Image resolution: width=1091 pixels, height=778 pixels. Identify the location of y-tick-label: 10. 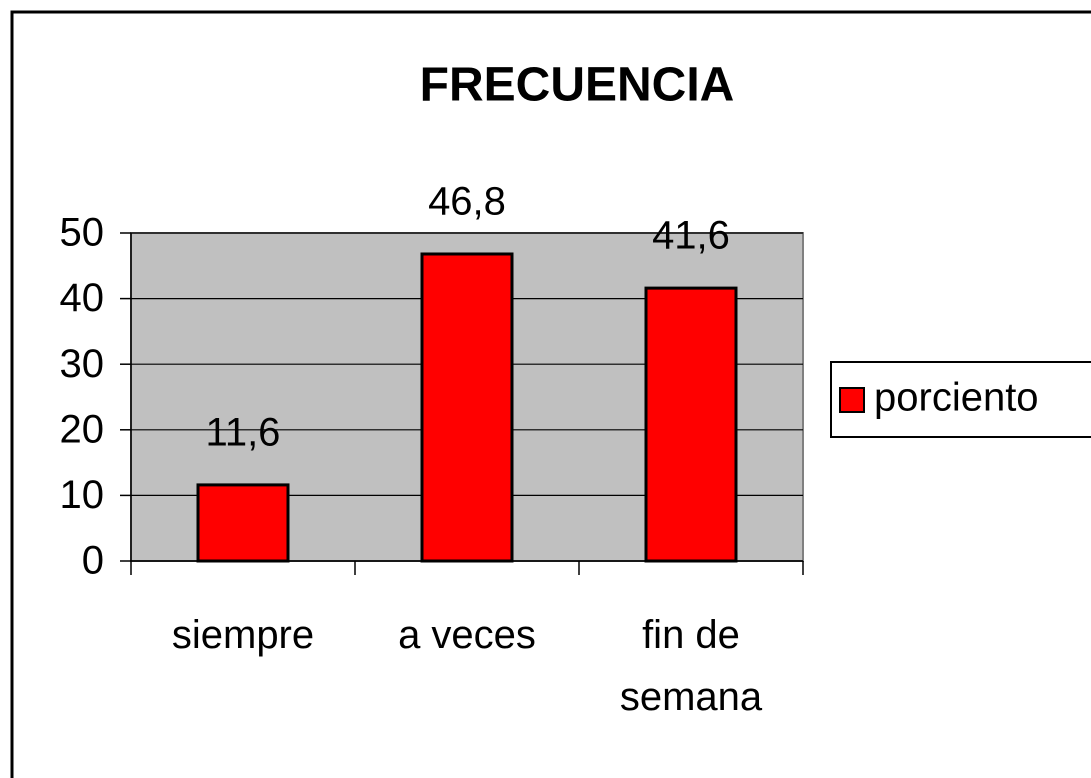
(82, 495).